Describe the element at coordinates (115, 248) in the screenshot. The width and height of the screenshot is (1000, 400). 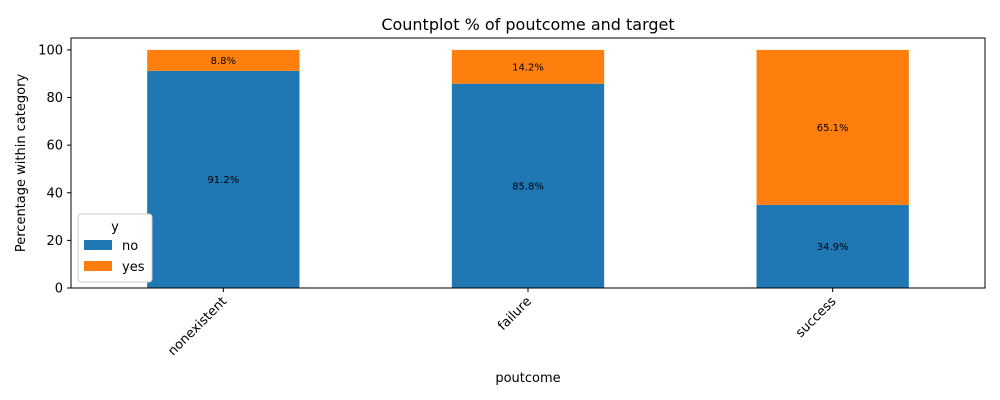
I see `legend: y no yes` at that location.